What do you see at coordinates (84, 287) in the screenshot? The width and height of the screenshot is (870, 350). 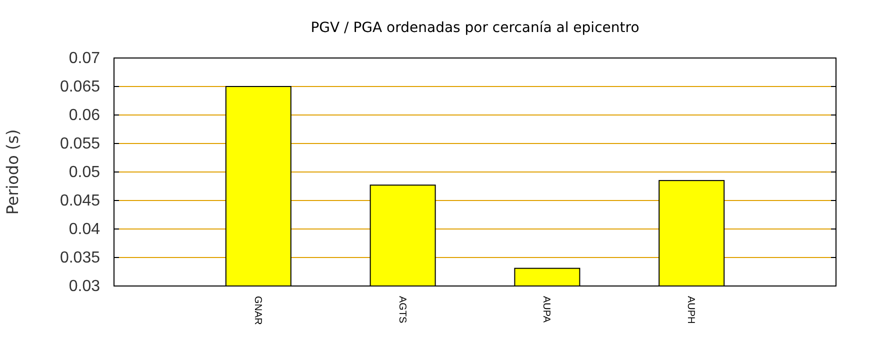 I see `y-tick-label: 0.03` at bounding box center [84, 287].